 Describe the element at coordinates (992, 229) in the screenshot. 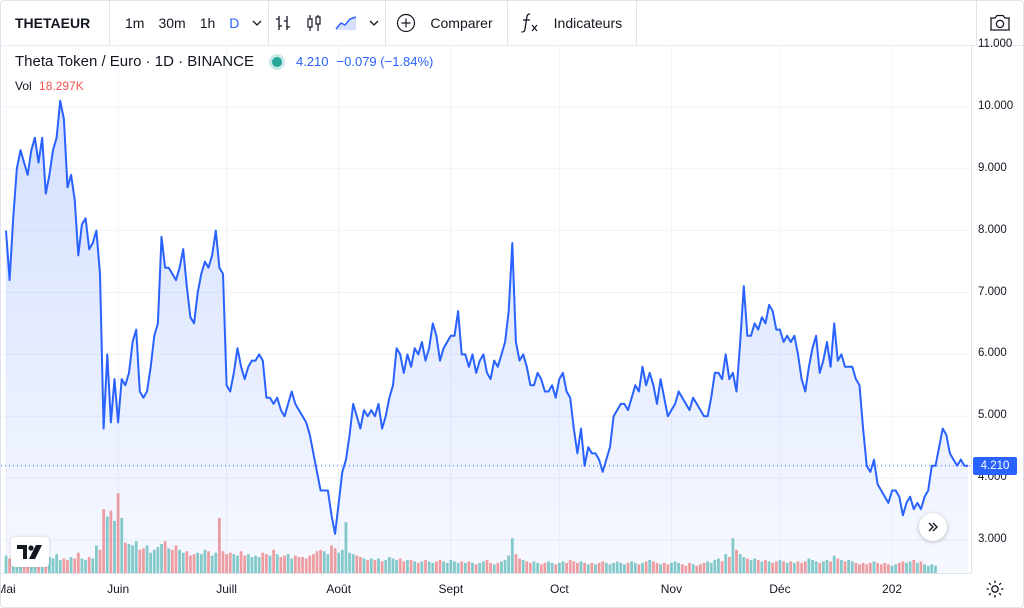

I see `price-tick-label: 8.000` at that location.